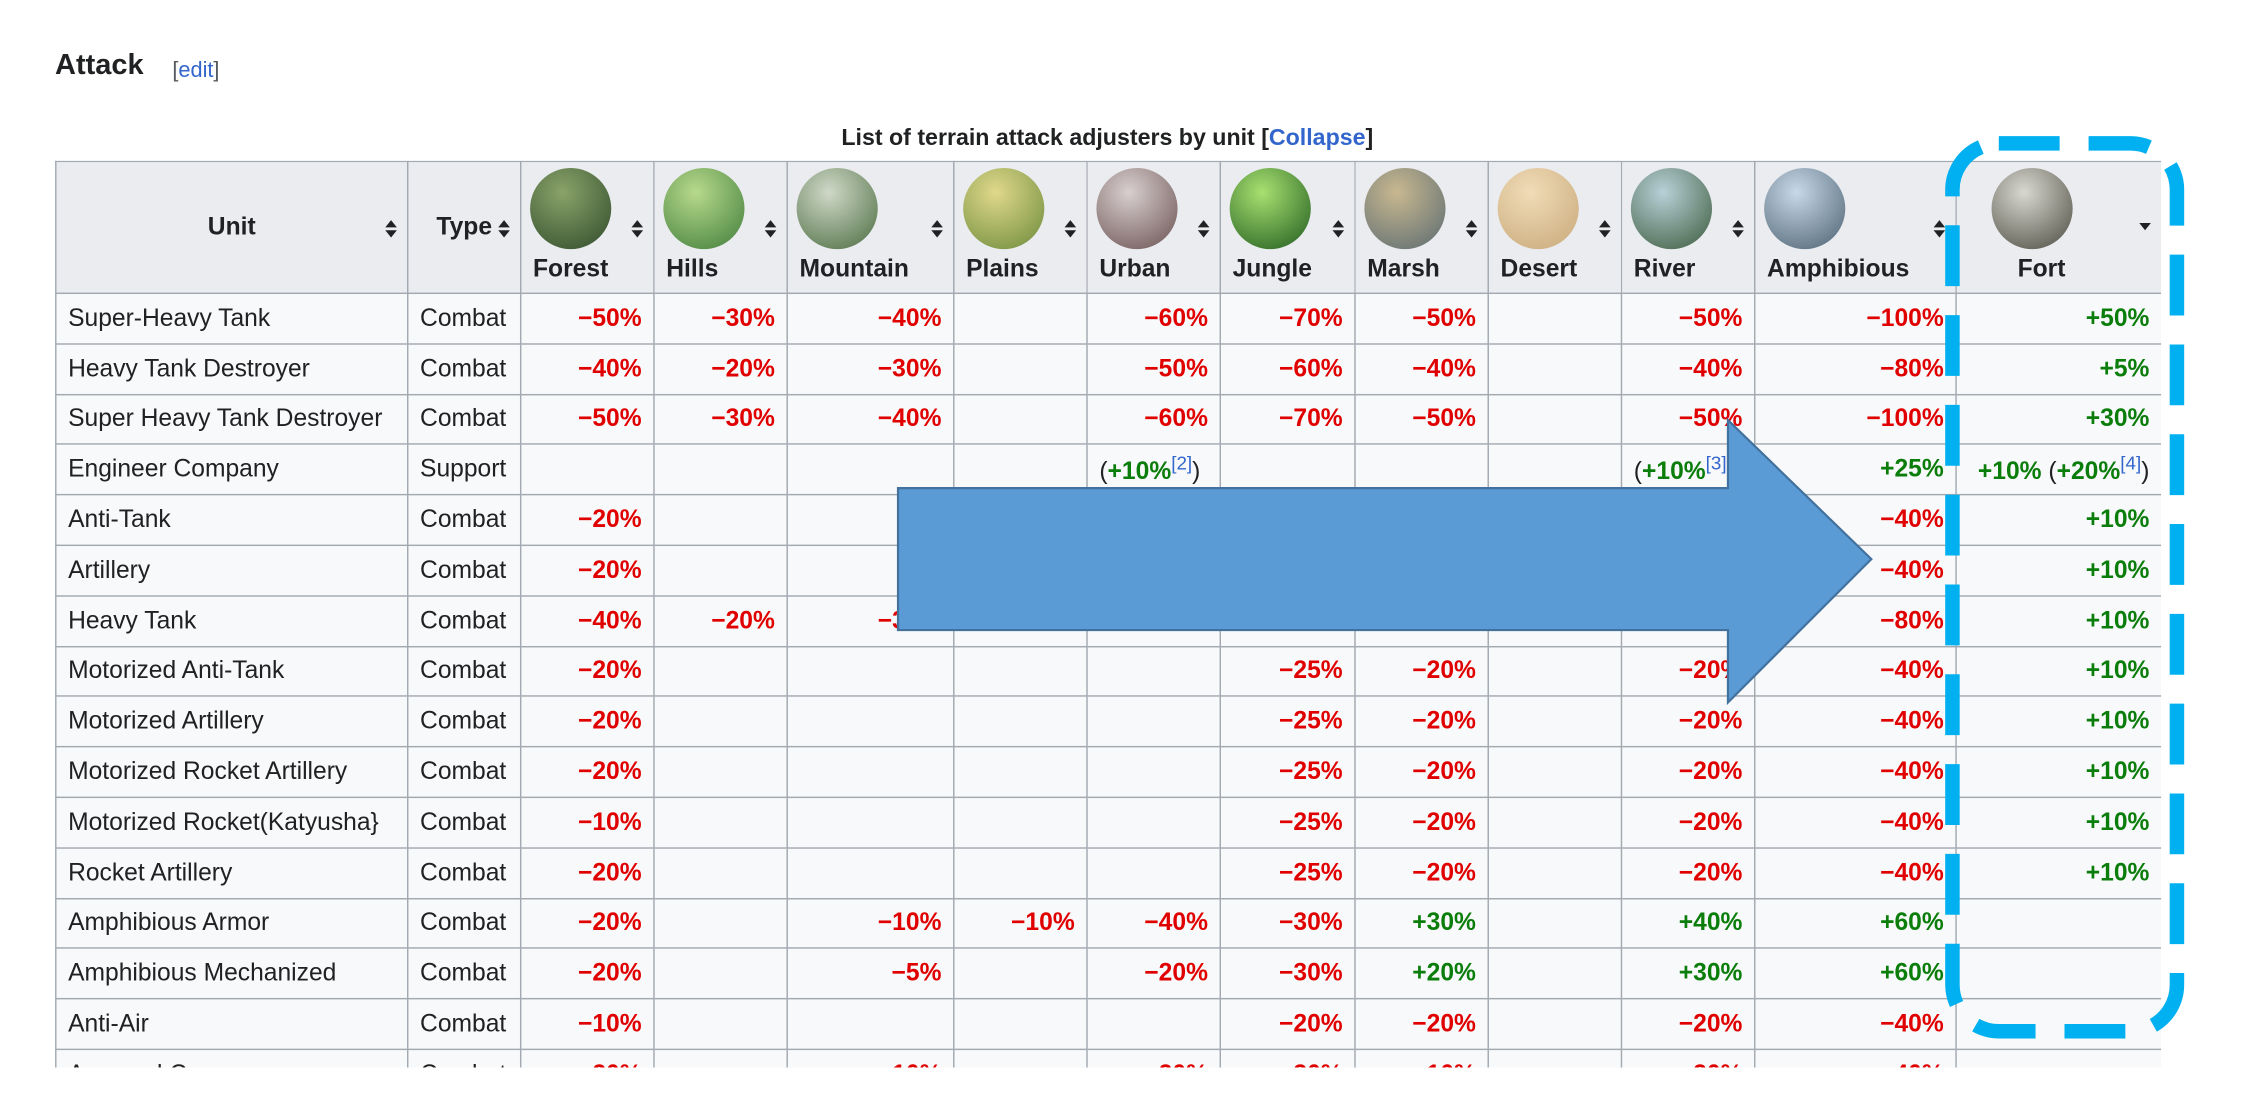 The width and height of the screenshot is (2245, 1110). I want to click on edit-link: edit, so click(196, 70).